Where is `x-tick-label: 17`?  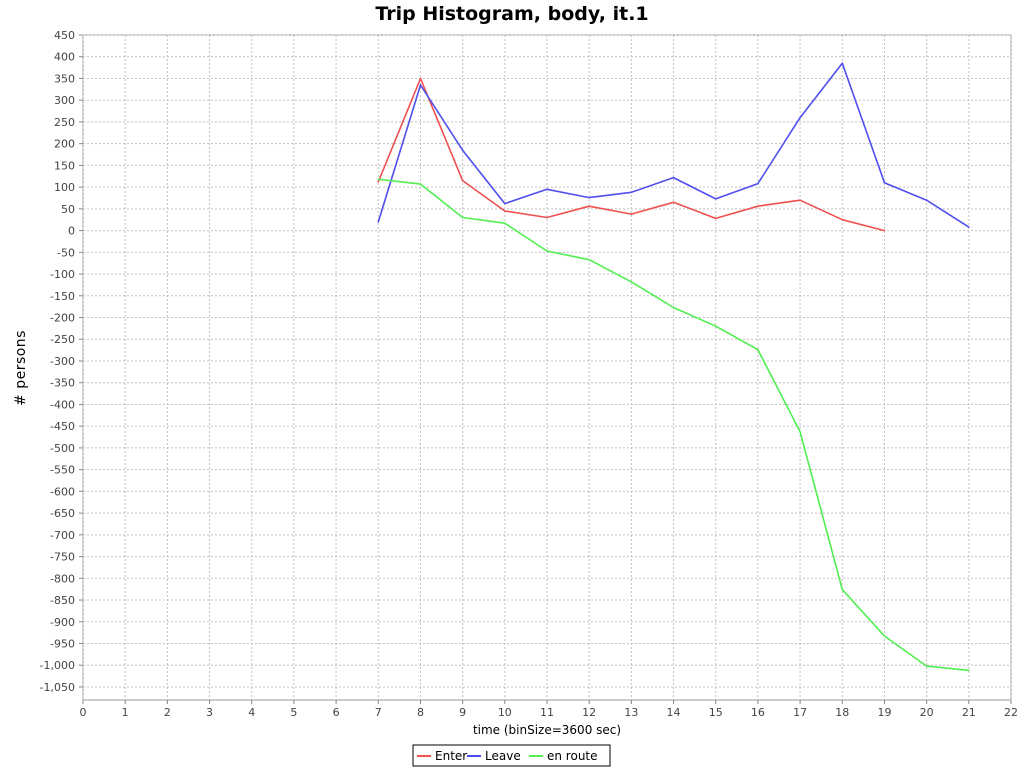 x-tick-label: 17 is located at coordinates (800, 712).